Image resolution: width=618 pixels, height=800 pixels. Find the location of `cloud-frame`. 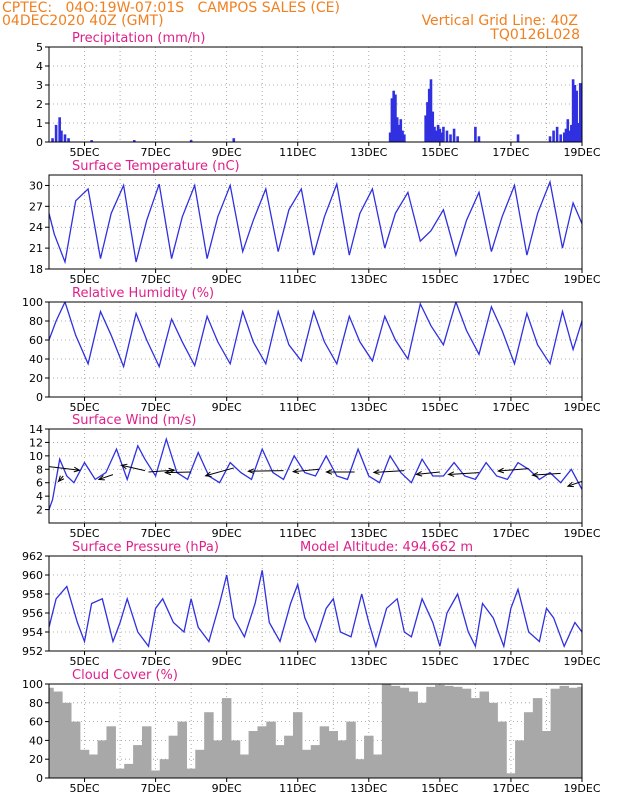

cloud-frame is located at coordinates (315, 731).